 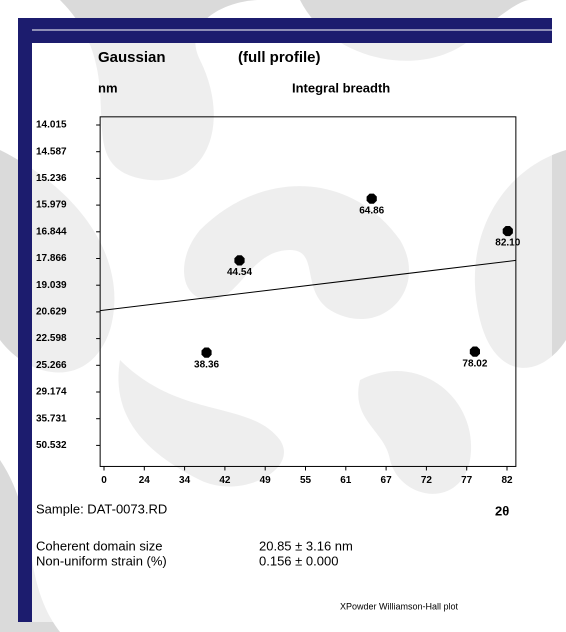 What do you see at coordinates (51, 151) in the screenshot?
I see `y-tick-label: 14.587` at bounding box center [51, 151].